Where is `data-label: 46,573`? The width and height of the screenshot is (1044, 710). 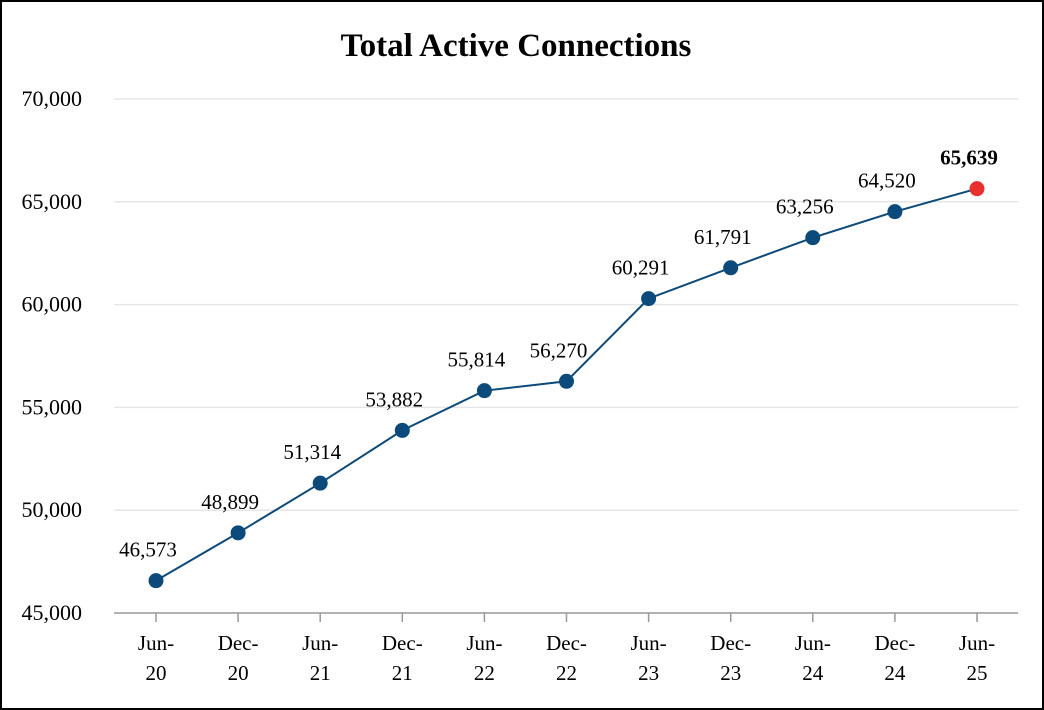 data-label: 46,573 is located at coordinates (148, 550).